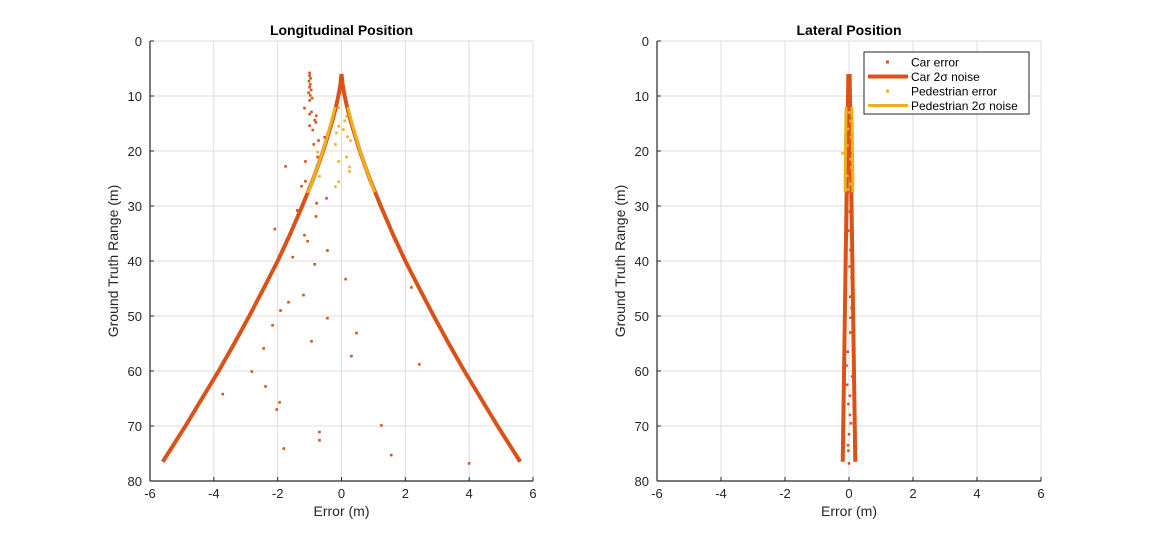 This screenshot has width=1150, height=540. I want to click on y-axis-label: Ground Truth Range (m), so click(113, 261).